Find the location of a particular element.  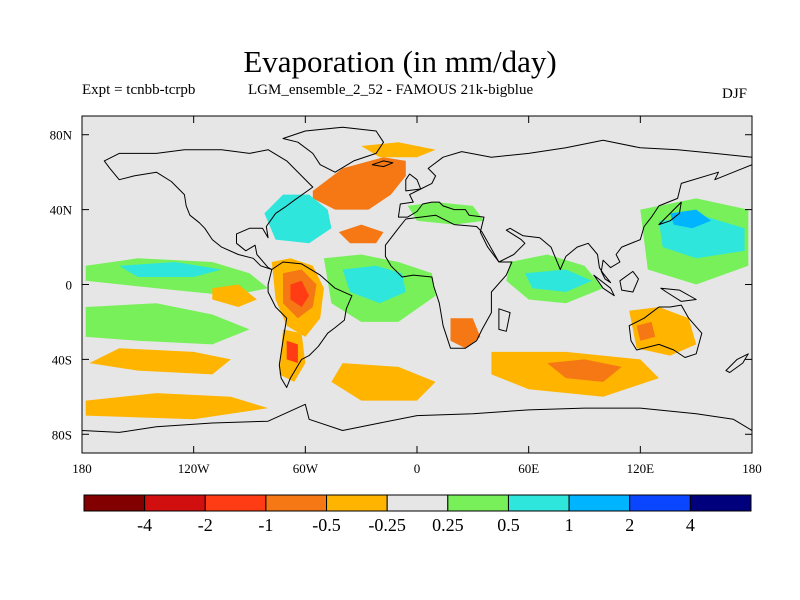

colorbar-label-3: -0.5 is located at coordinates (326, 525).